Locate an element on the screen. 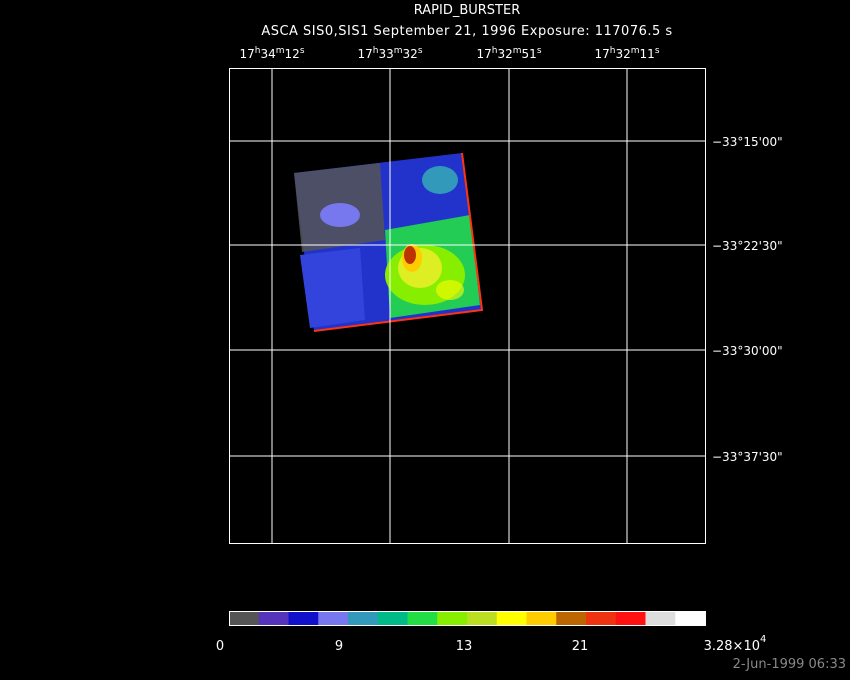  colorbar-label: 13 is located at coordinates (464, 646).